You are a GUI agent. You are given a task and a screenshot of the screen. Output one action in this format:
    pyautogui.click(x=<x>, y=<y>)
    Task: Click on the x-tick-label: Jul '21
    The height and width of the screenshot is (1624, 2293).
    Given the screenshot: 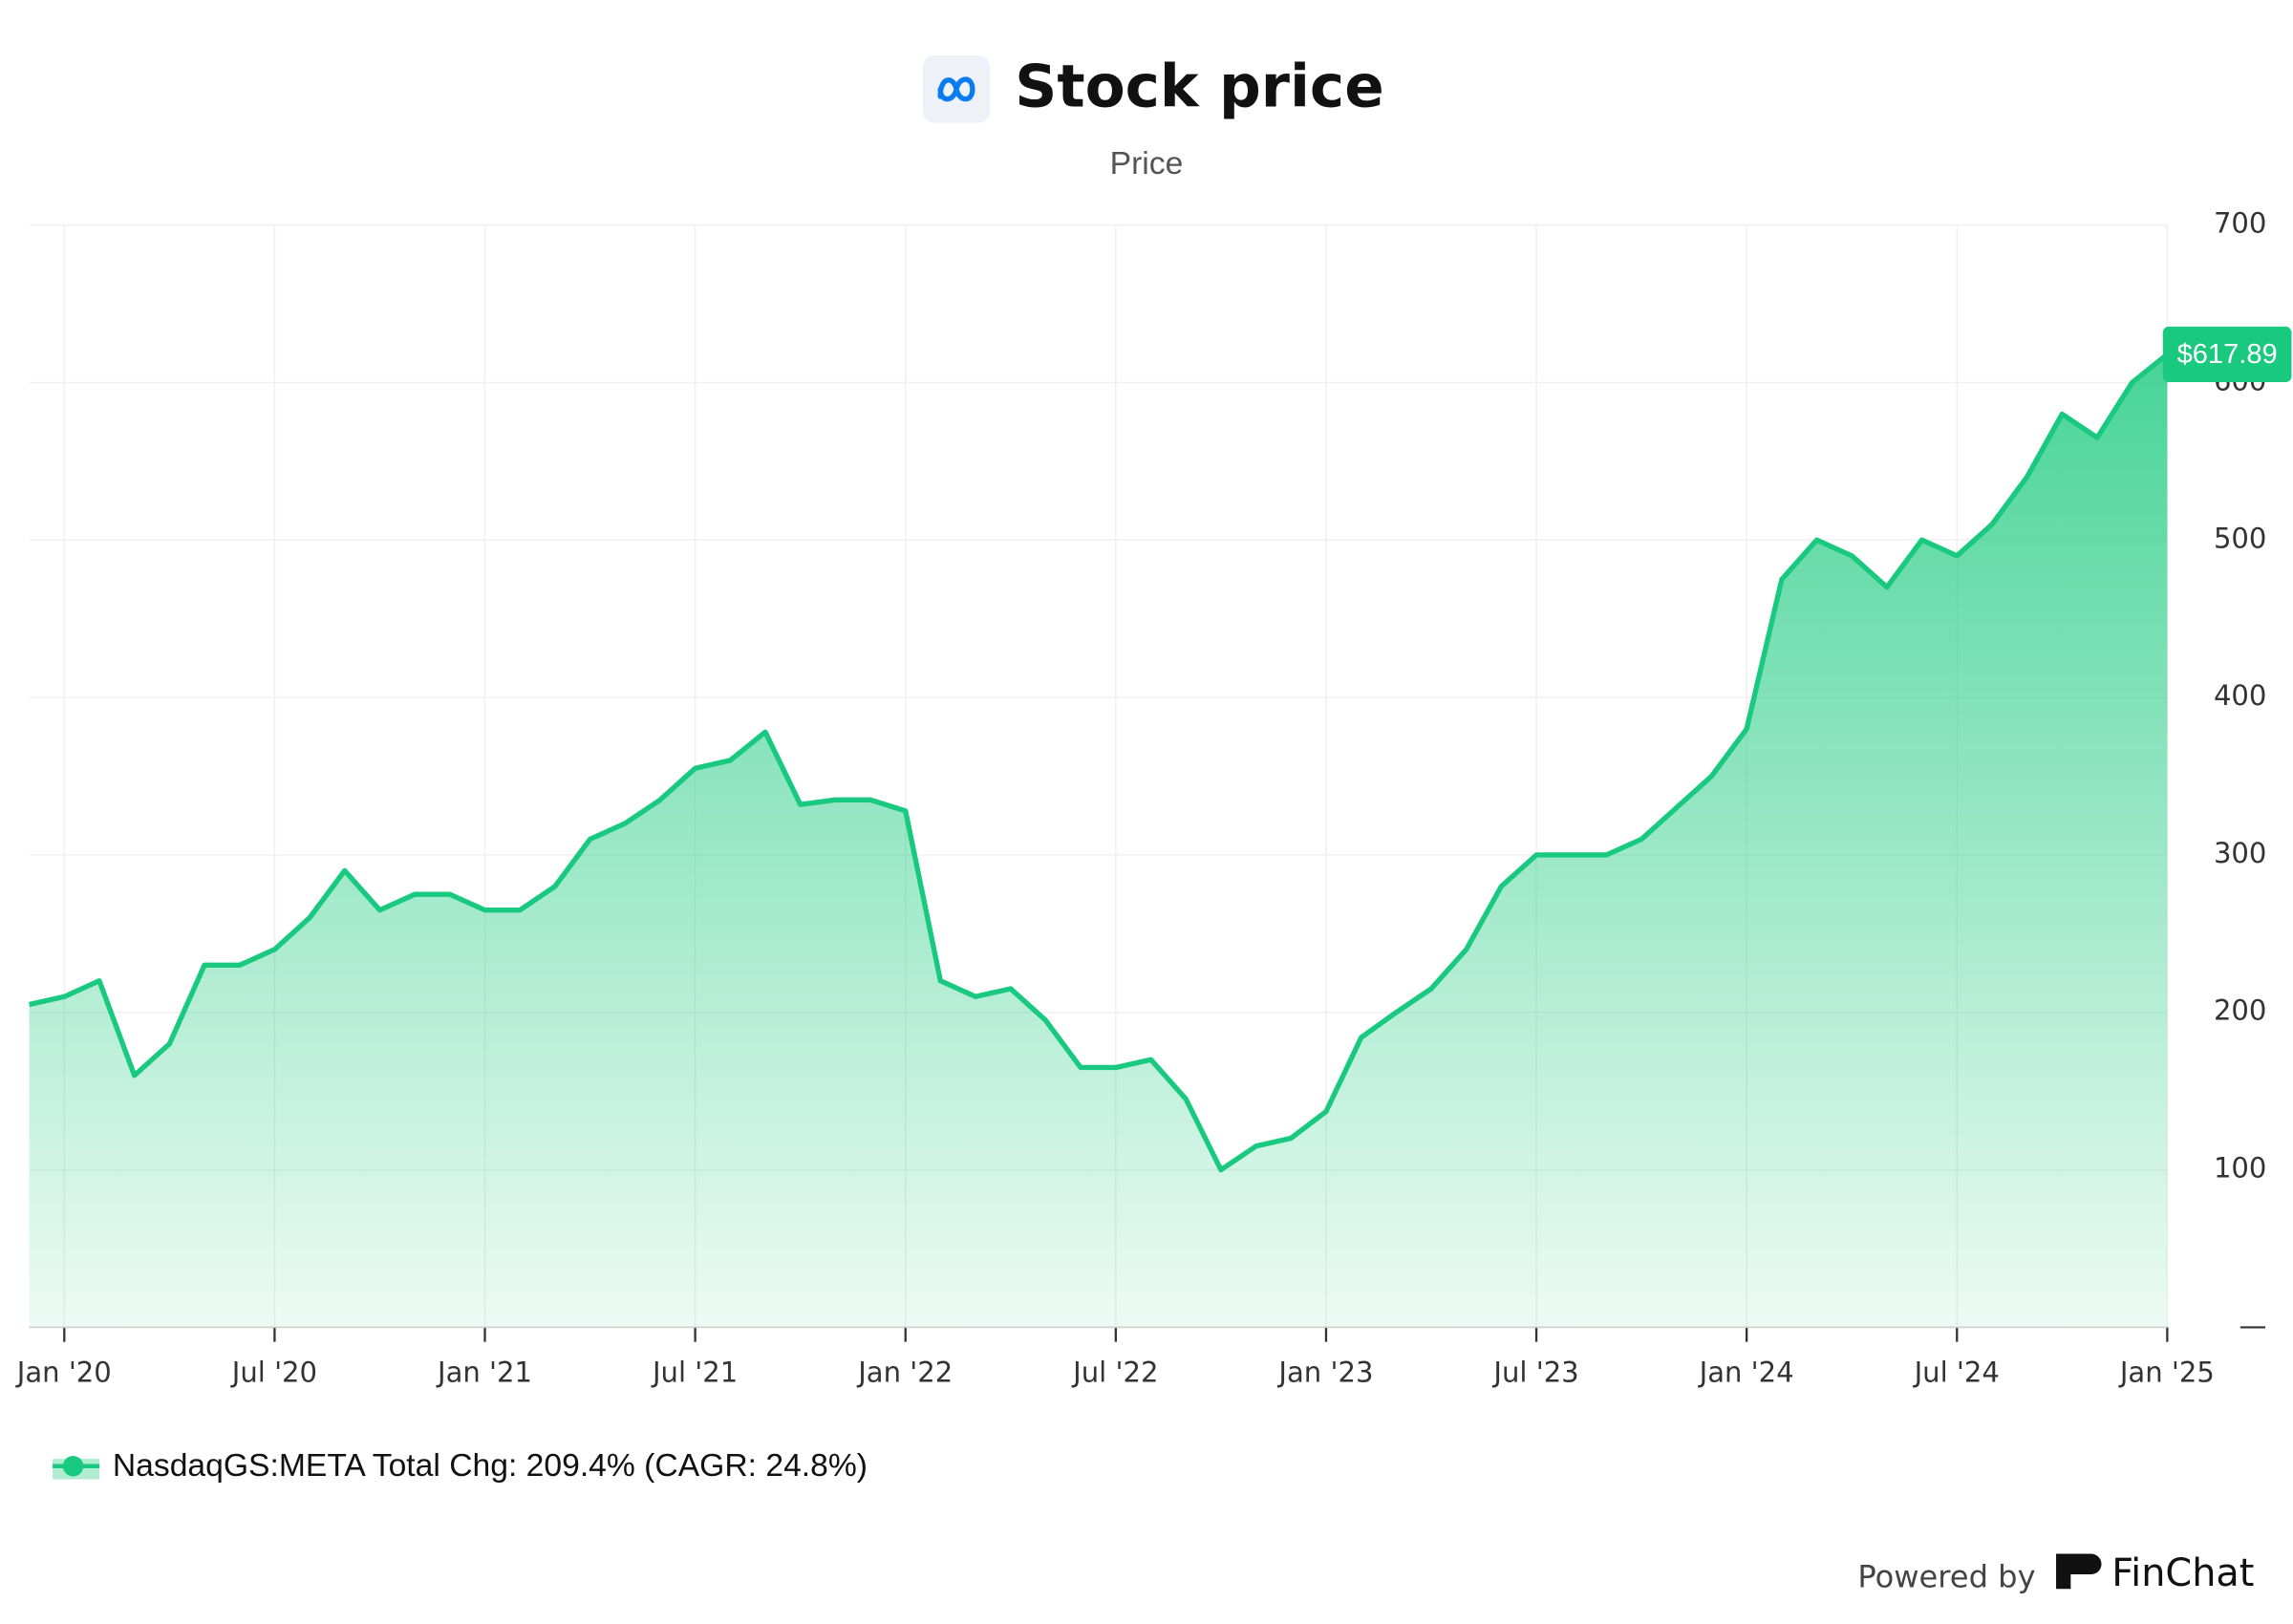 What is the action you would take?
    pyautogui.click(x=694, y=1372)
    